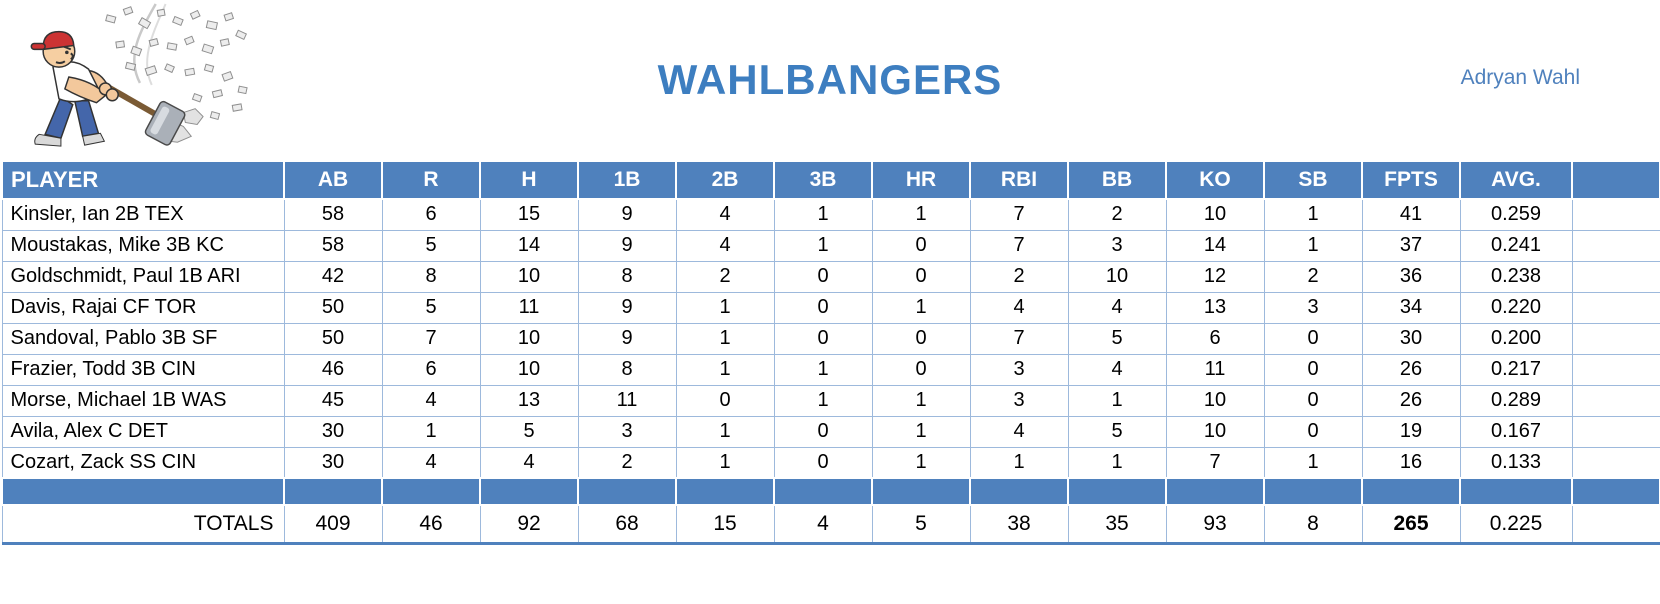 The image size is (1660, 604). Describe the element at coordinates (1615, 180) in the screenshot. I see `column-header-blank` at that location.